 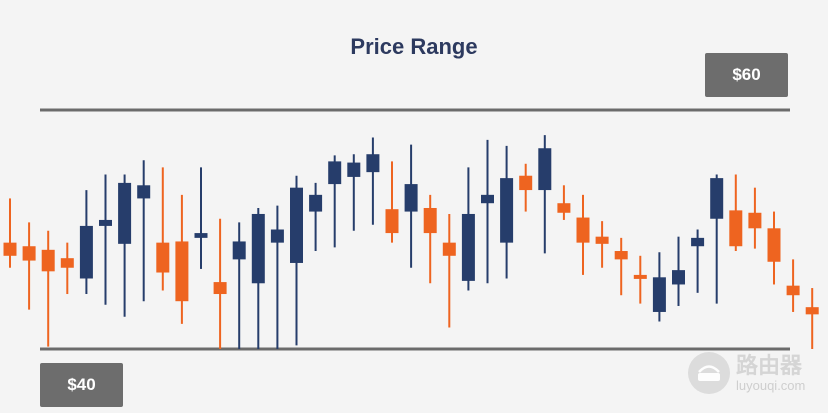 What do you see at coordinates (771, 385) in the screenshot?
I see `watermark-en-text: luyouqi.com` at bounding box center [771, 385].